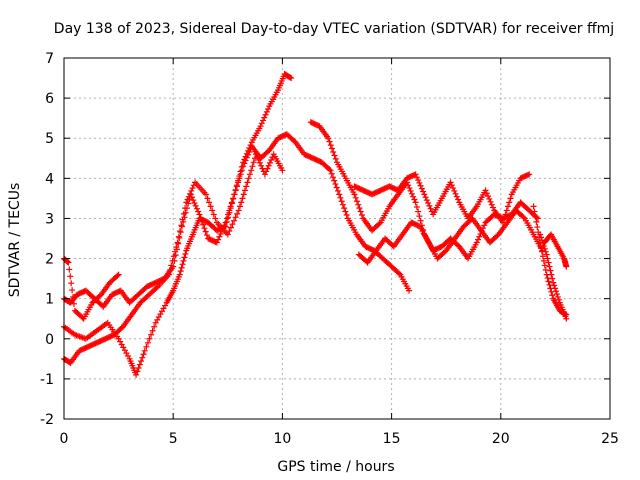 The width and height of the screenshot is (640, 480). What do you see at coordinates (392, 439) in the screenshot?
I see `x-tick-label: 15` at bounding box center [392, 439].